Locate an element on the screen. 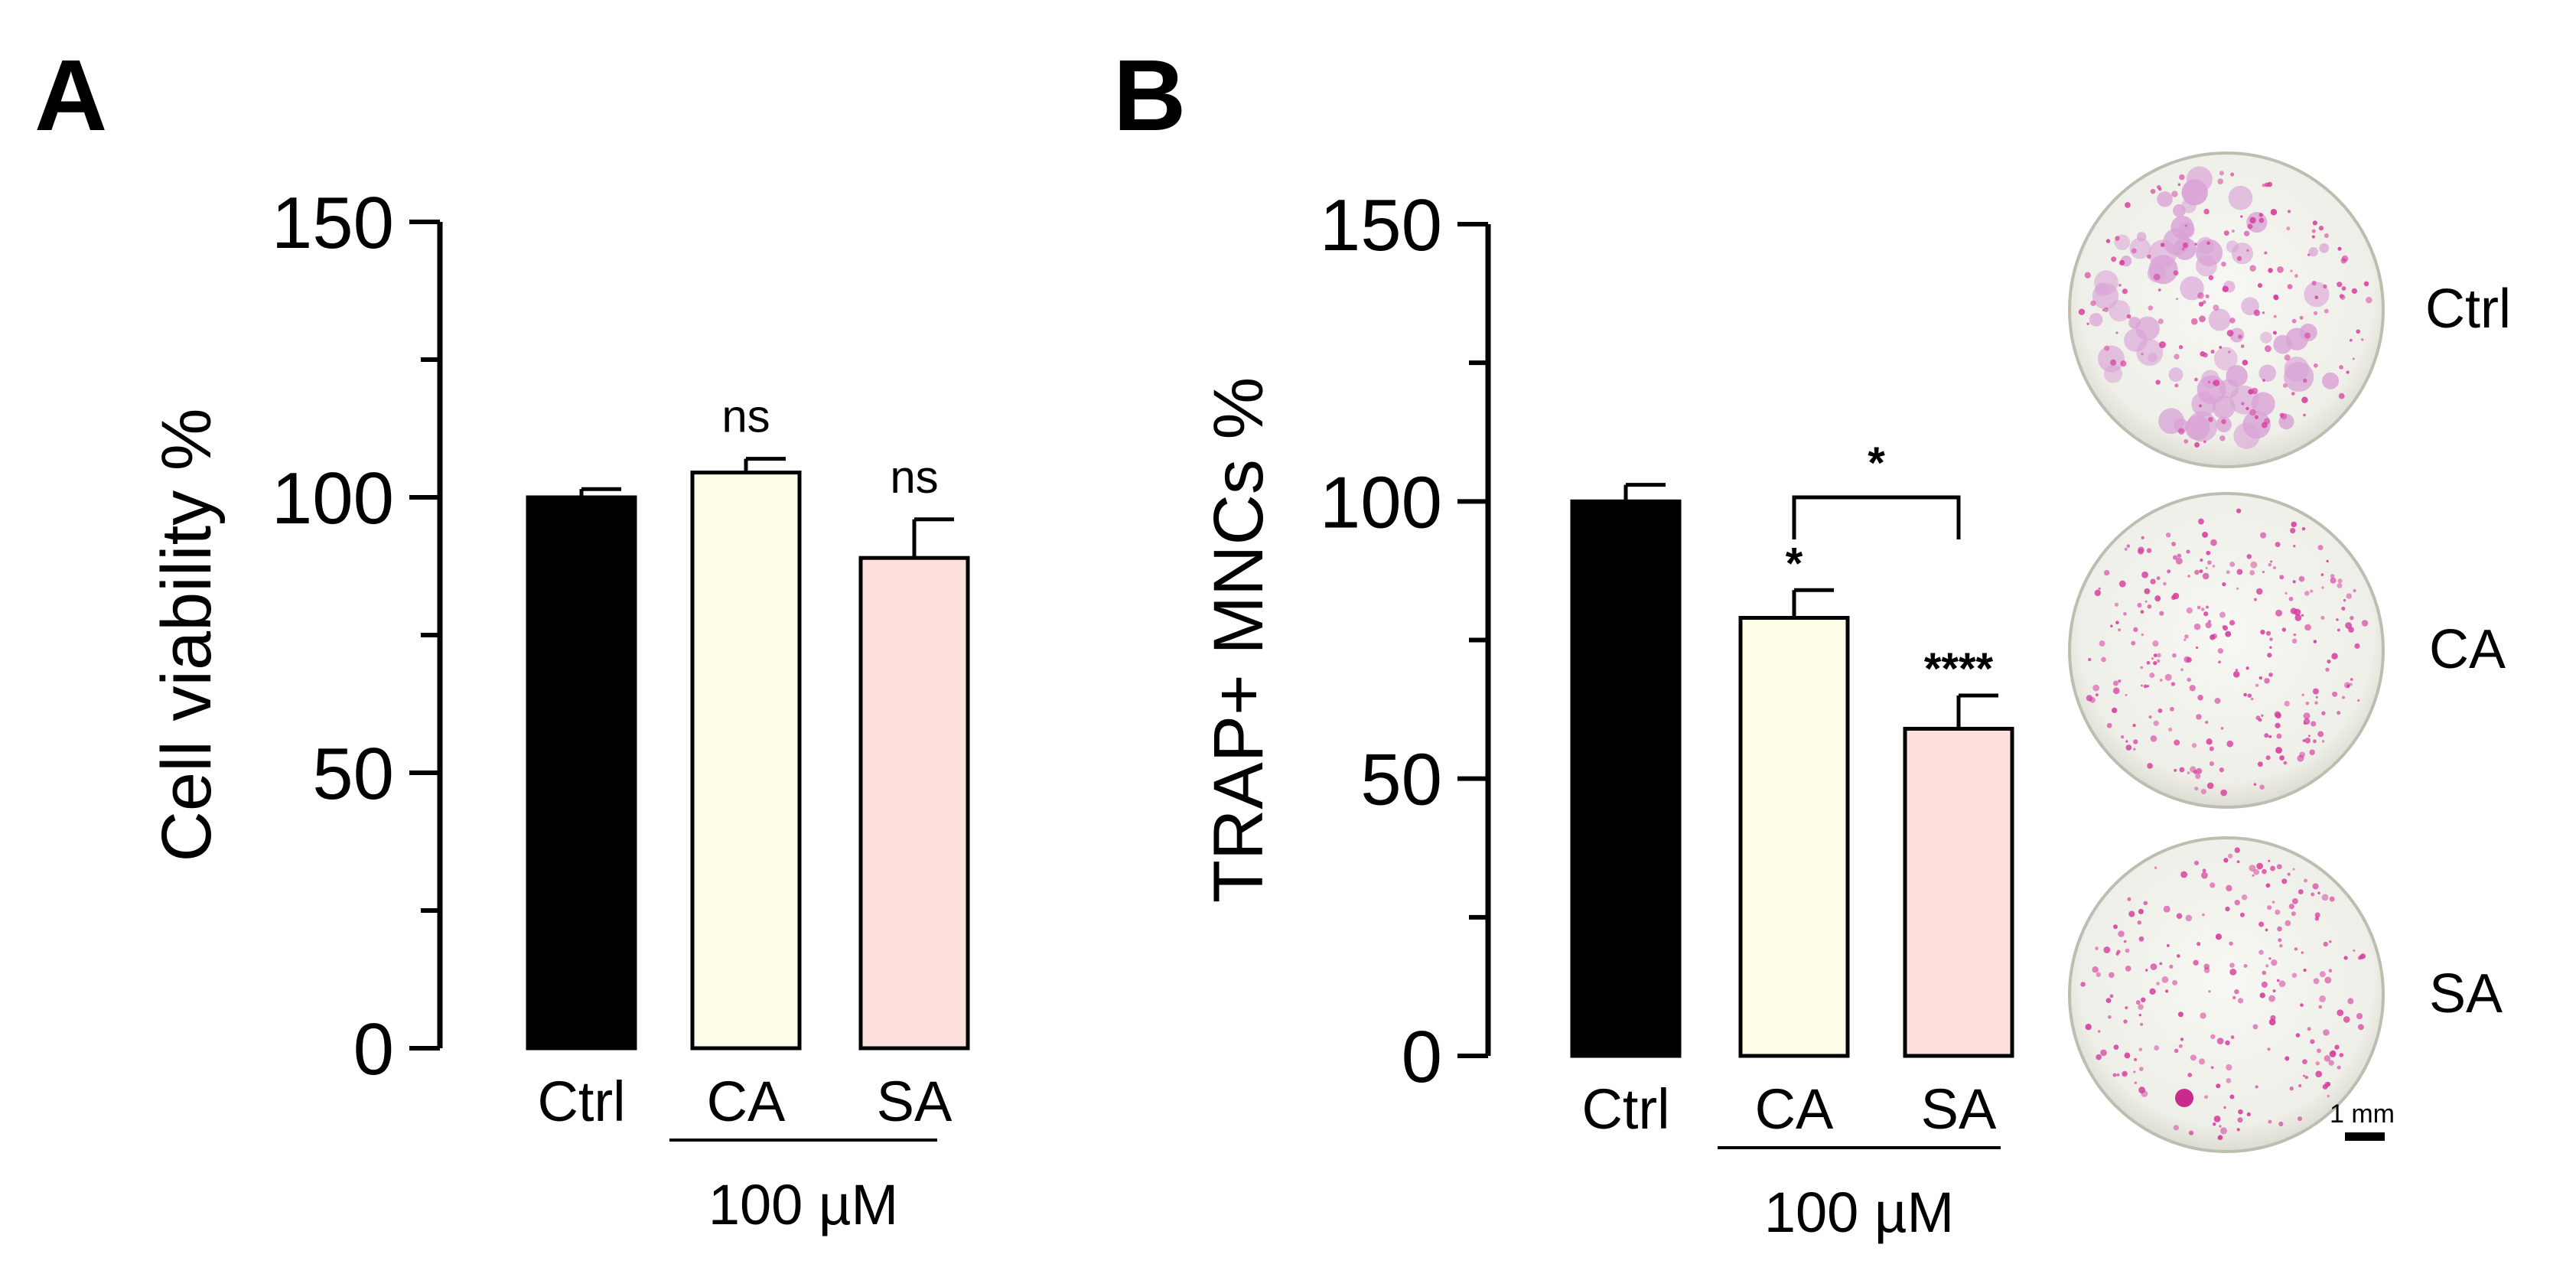 The width and height of the screenshot is (2576, 1264). panel-b-x-tick-label: SA is located at coordinates (1959, 1109).